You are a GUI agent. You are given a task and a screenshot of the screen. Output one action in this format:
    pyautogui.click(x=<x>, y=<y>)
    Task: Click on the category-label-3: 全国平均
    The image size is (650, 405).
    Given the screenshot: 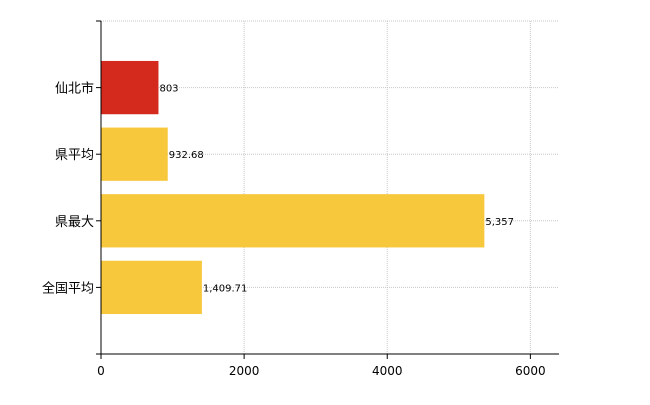 What is the action you would take?
    pyautogui.click(x=68, y=288)
    